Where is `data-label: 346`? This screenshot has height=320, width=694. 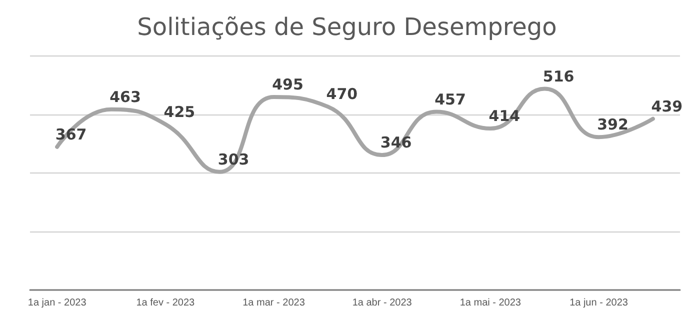 data-label: 346 is located at coordinates (396, 143).